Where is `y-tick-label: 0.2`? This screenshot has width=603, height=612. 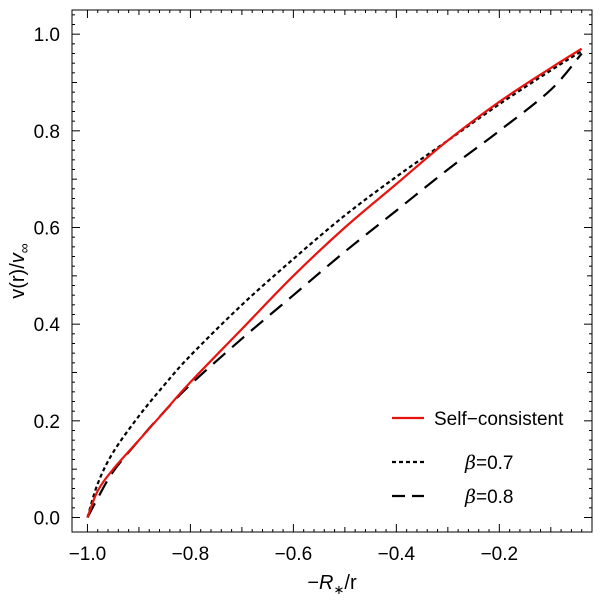 y-tick-label: 0.2 is located at coordinates (47, 422).